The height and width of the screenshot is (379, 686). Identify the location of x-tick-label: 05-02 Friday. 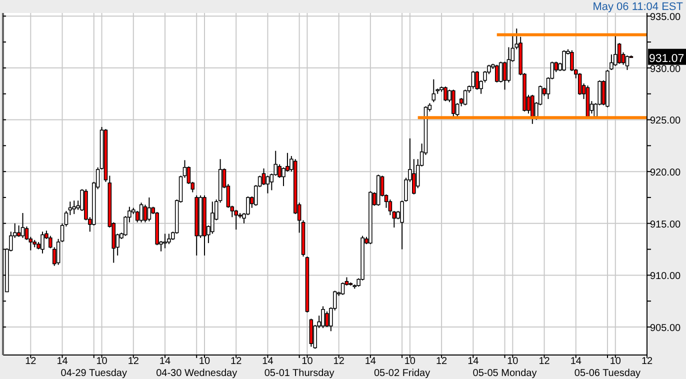
(402, 373).